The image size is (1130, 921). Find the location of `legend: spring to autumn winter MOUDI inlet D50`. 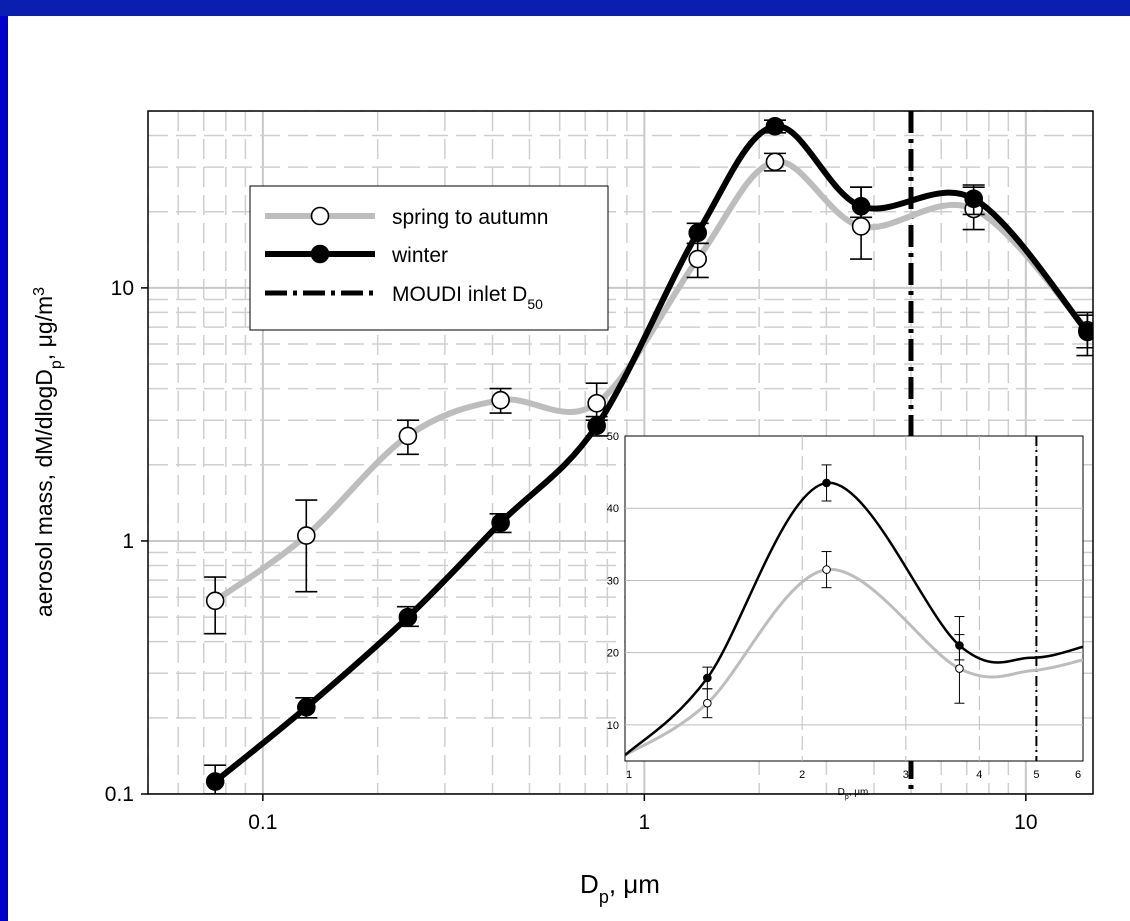

legend: spring to autumn winter MOUDI inlet D50 is located at coordinates (429, 258).